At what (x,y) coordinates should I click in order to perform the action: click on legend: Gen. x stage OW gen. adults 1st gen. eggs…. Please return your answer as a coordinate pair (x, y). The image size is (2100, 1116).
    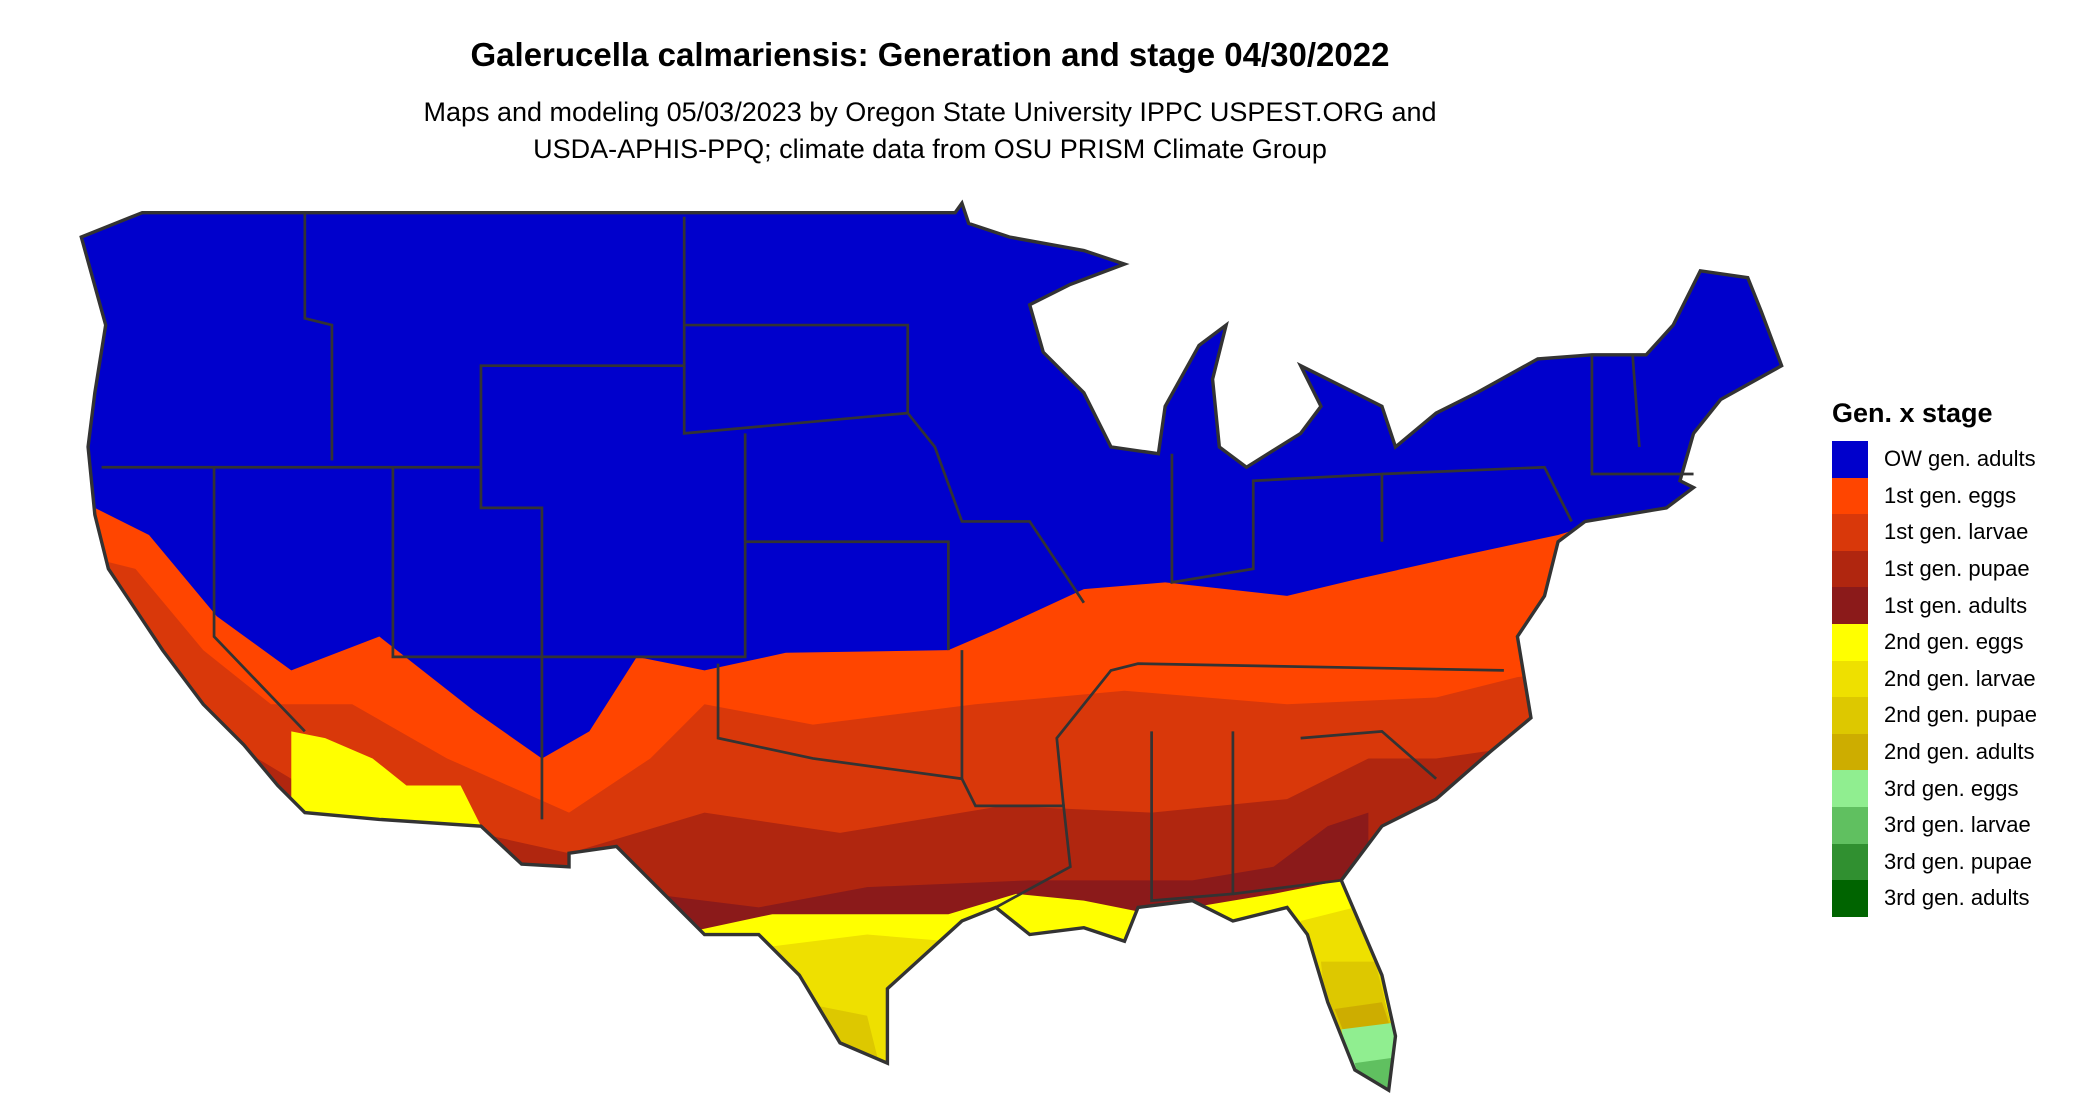
    Looking at the image, I should click on (1934, 657).